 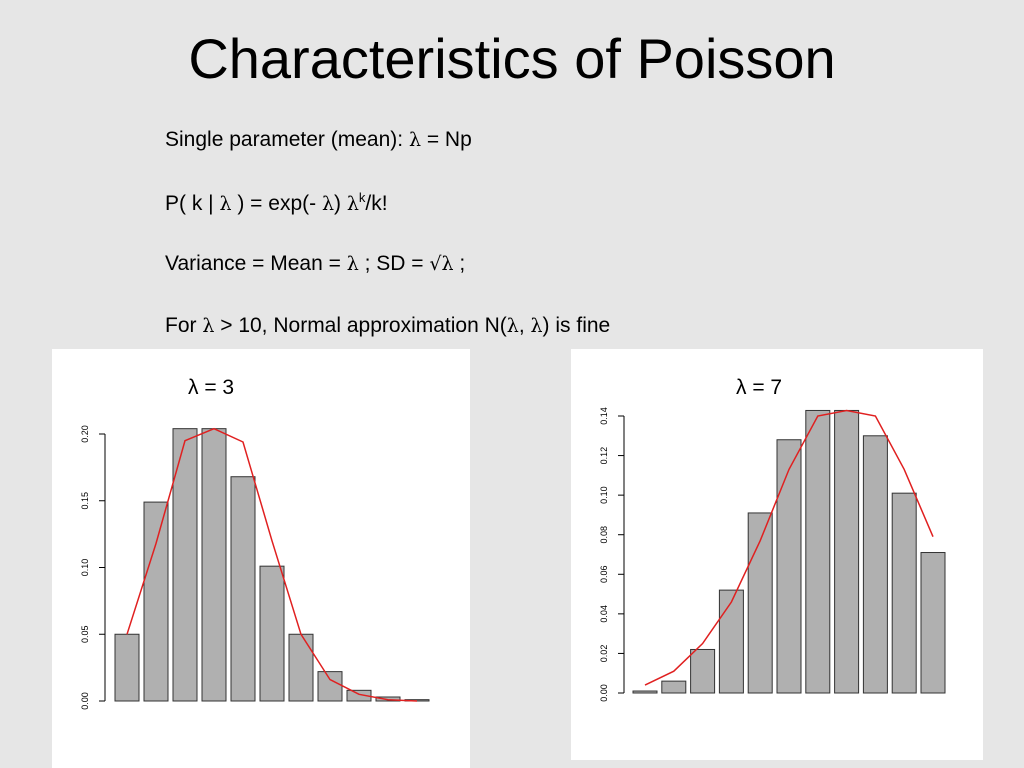 What do you see at coordinates (211, 387) in the screenshot?
I see `chart-title: λ = 3` at bounding box center [211, 387].